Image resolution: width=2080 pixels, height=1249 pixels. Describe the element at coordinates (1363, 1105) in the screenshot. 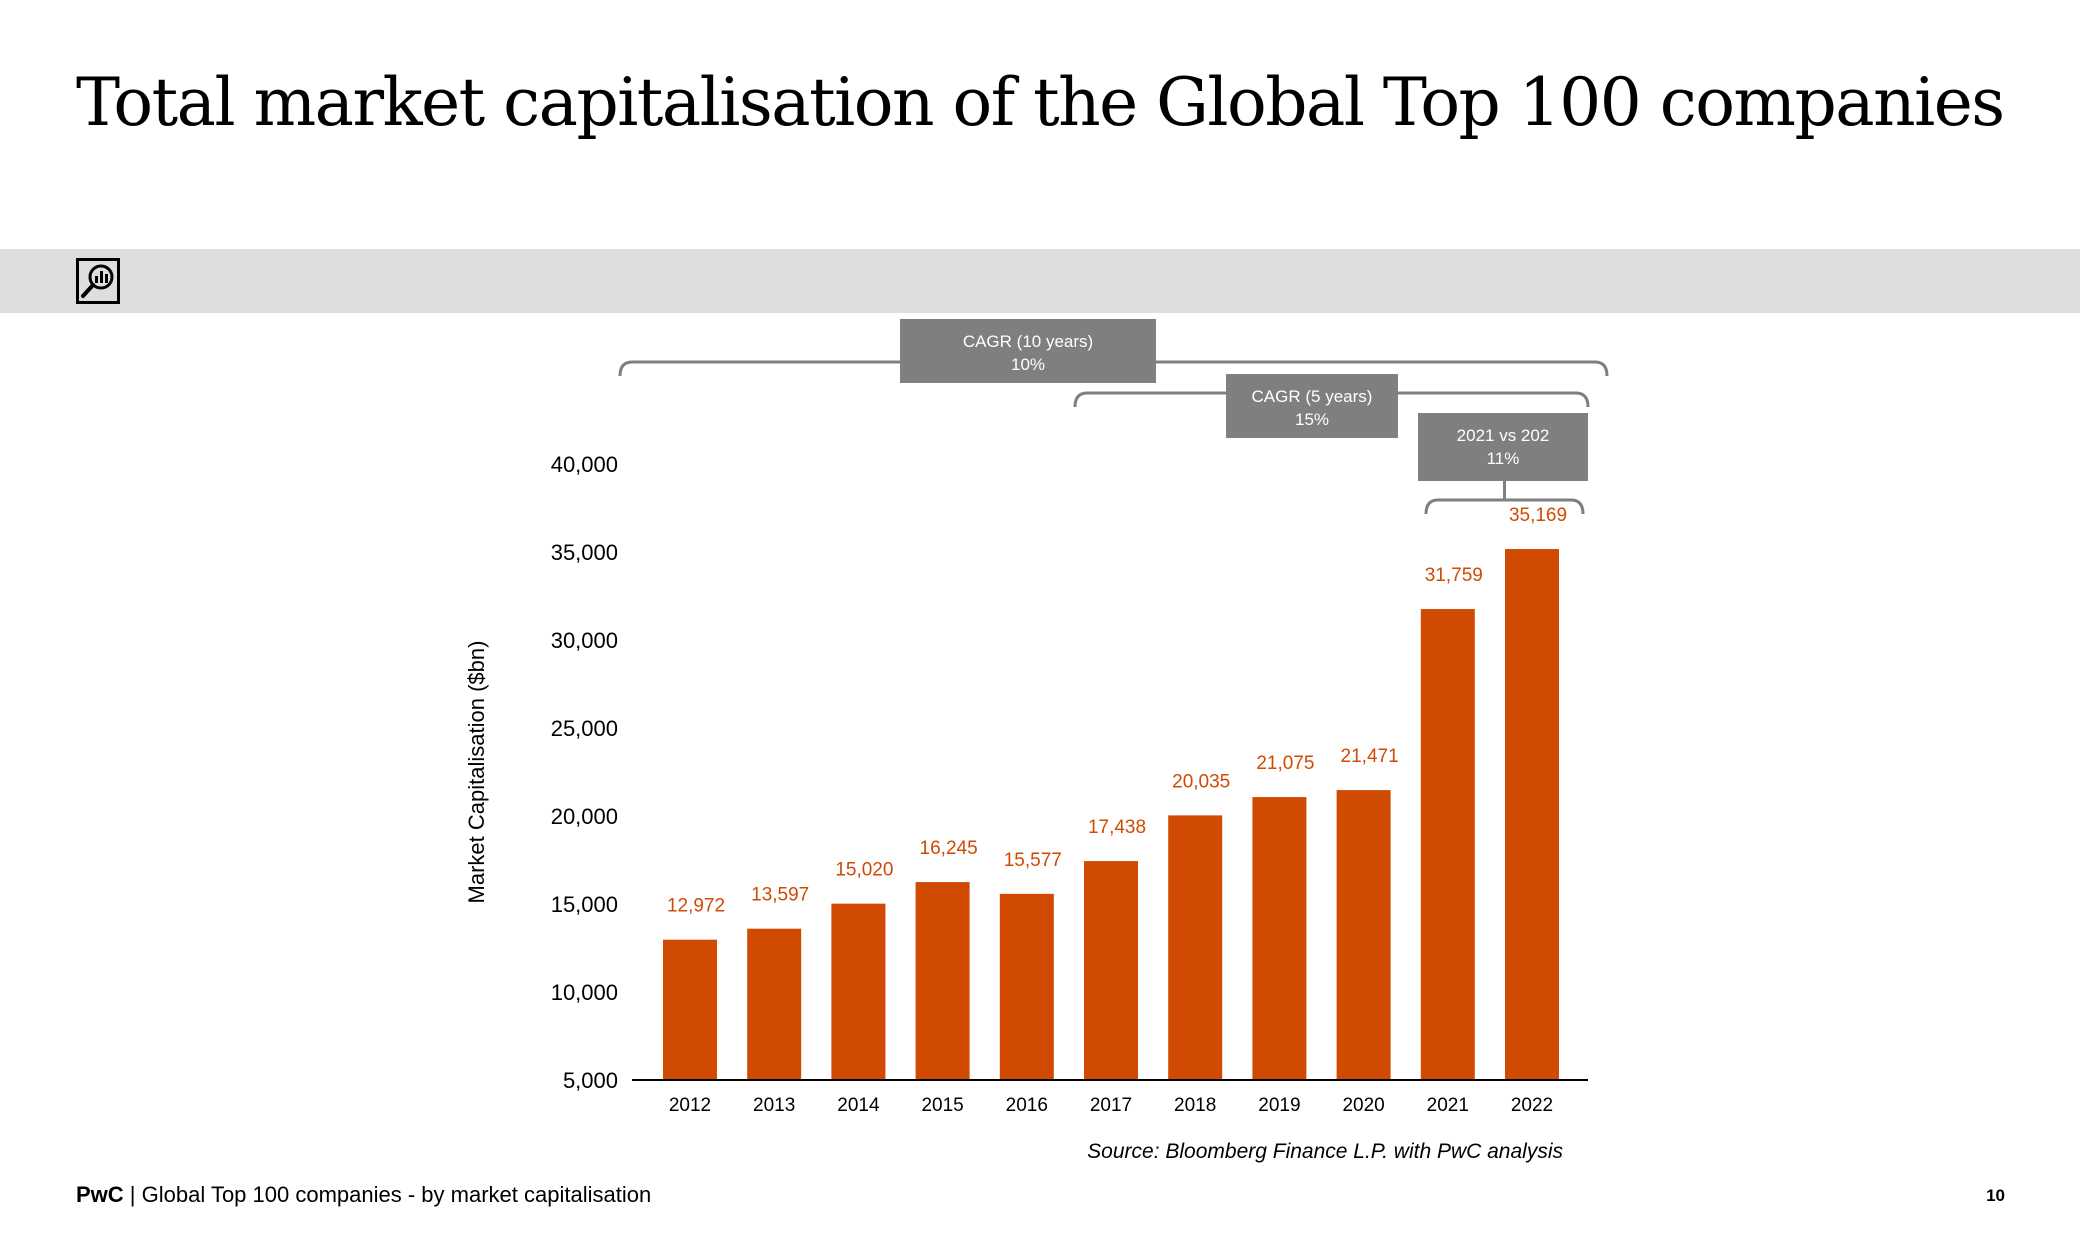

I see `x-tick-label-2020: 2020` at that location.